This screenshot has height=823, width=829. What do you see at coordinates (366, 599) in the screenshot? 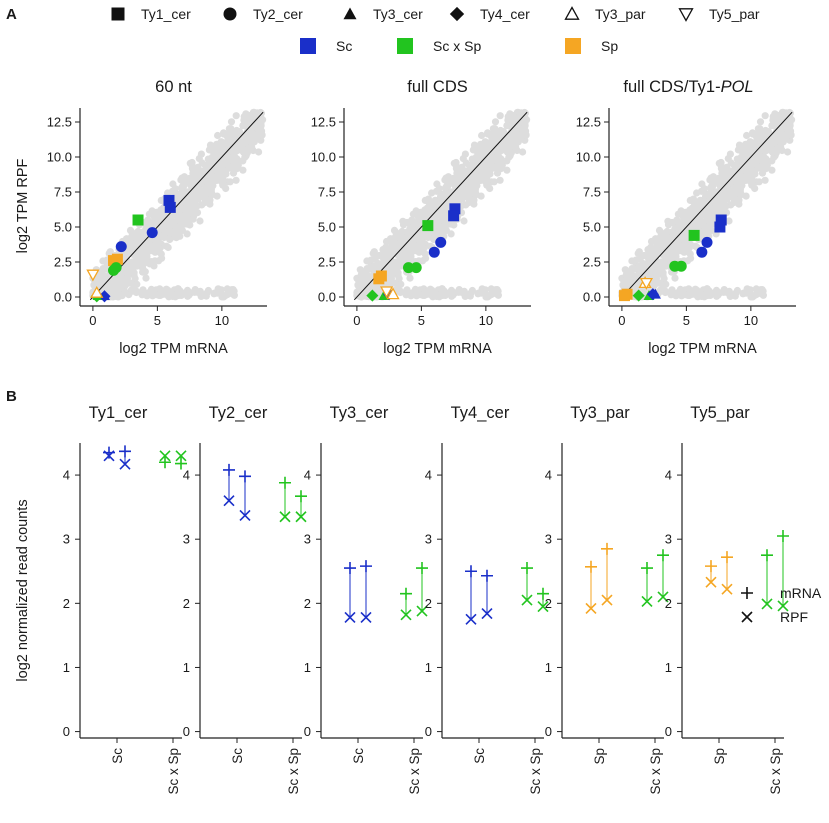
I see `dumbbell-panel-ty3-cer: Ty3_cer 0 1 2 3 4 Sc Sc x Sp` at bounding box center [366, 599].